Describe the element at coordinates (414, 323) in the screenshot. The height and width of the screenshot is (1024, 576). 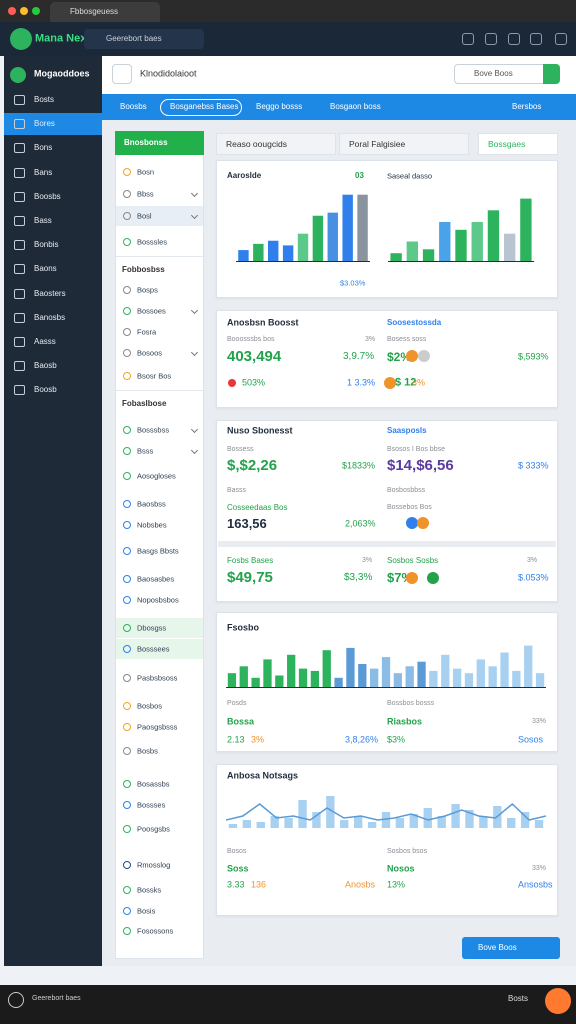
I see `card-text: Soosestossda` at that location.